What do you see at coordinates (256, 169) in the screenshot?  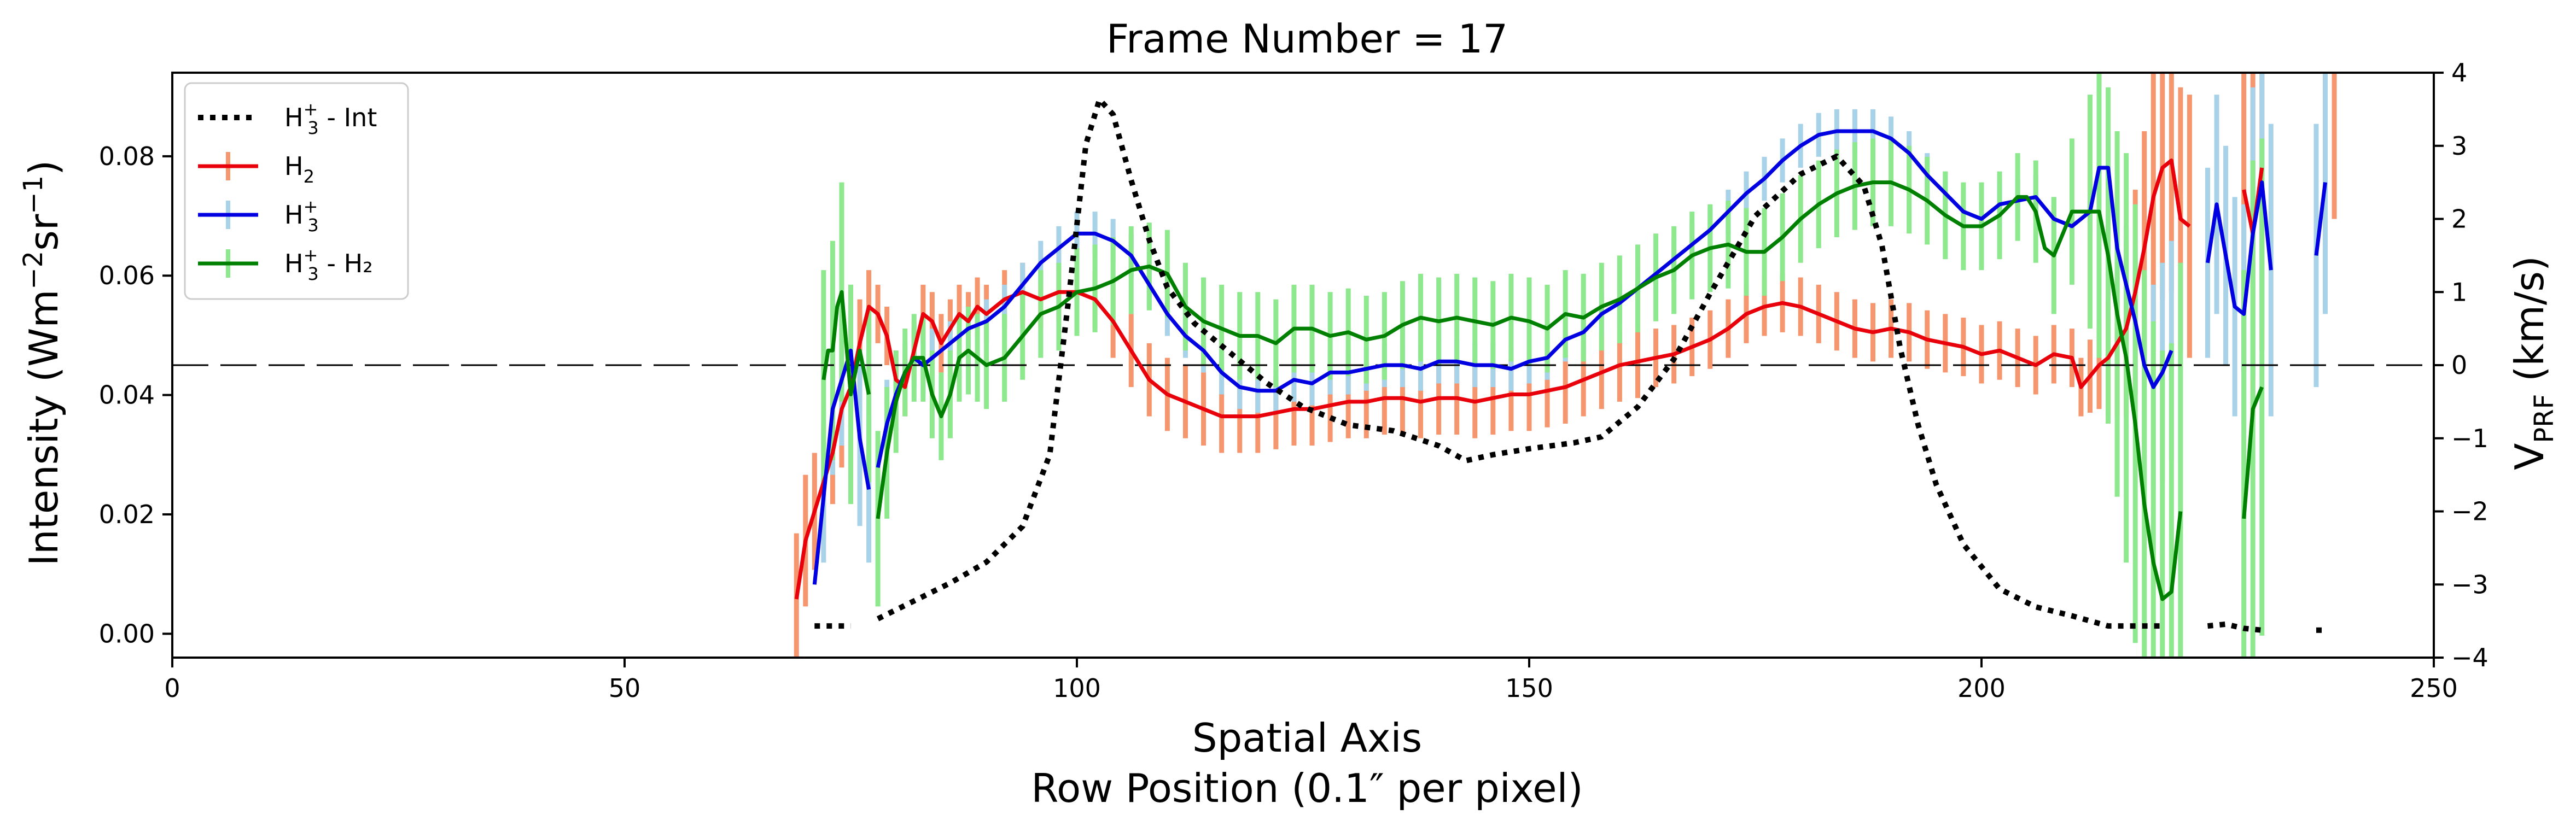 I see `legend-item-h2: H2` at bounding box center [256, 169].